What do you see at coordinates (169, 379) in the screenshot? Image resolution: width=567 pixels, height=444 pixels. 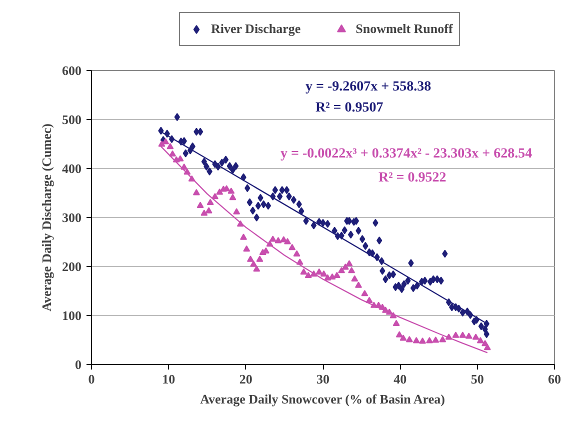 I see `x-tick-label: 10` at bounding box center [169, 379].